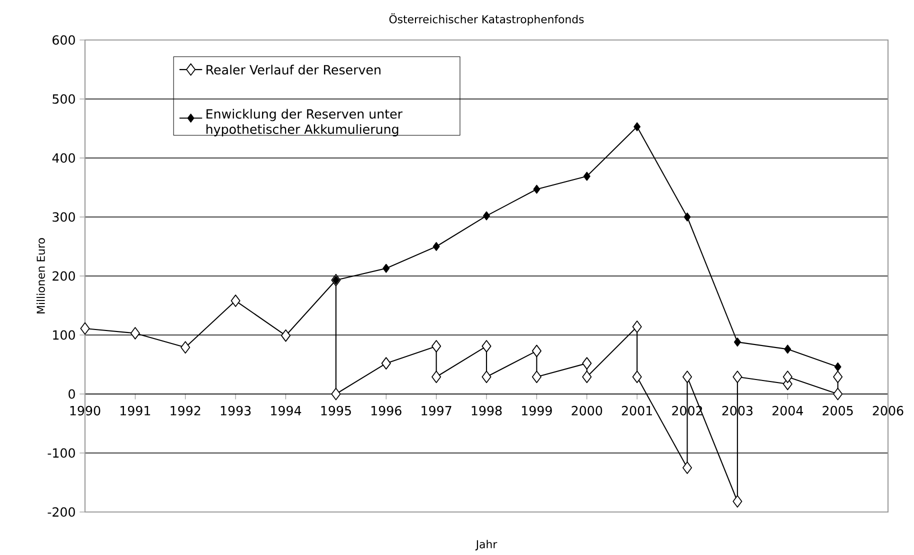 Image resolution: width=914 pixels, height=555 pixels. Describe the element at coordinates (293, 69) in the screenshot. I see `legend-label: Realer Verlauf der Reserven` at that location.